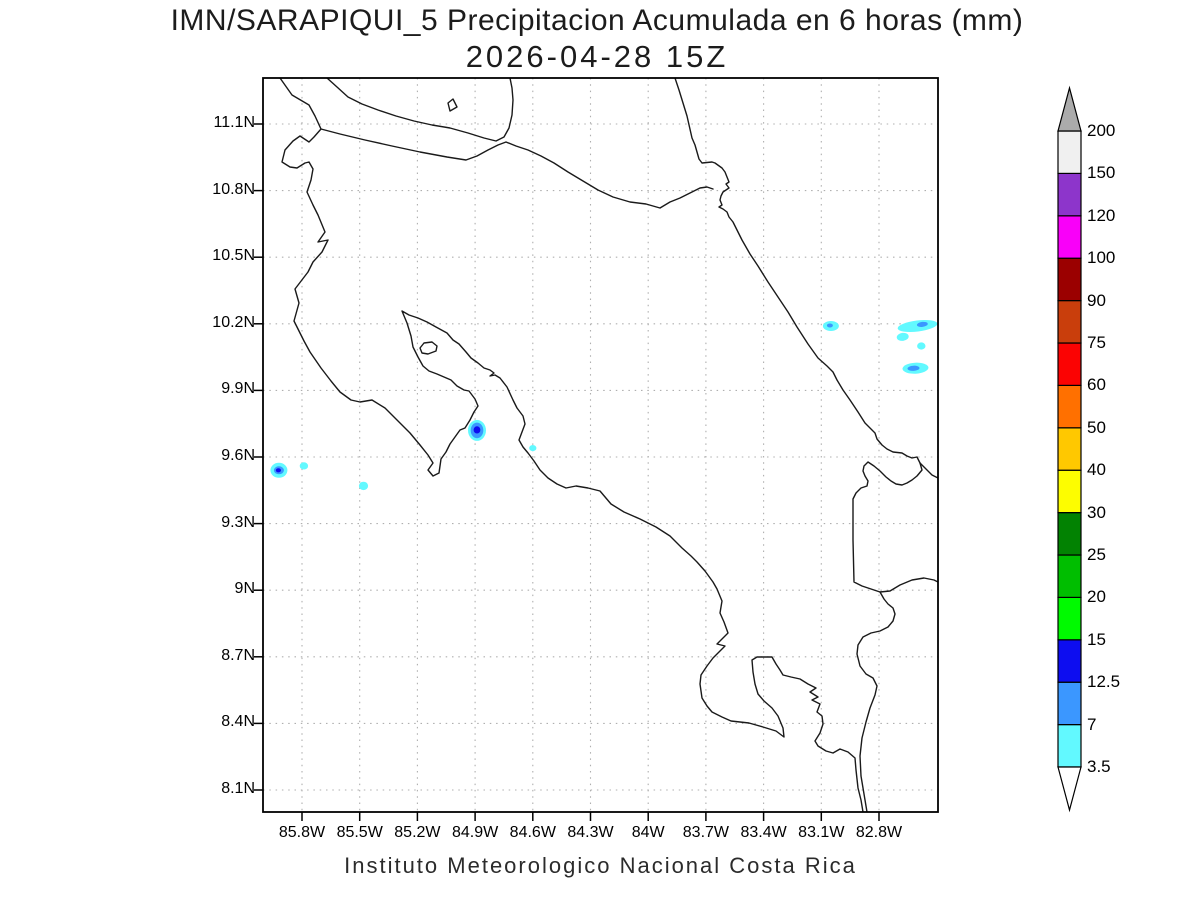 The height and width of the screenshot is (900, 1200). Describe the element at coordinates (879, 832) in the screenshot. I see `lon-tick-label: 82.8W` at that location.